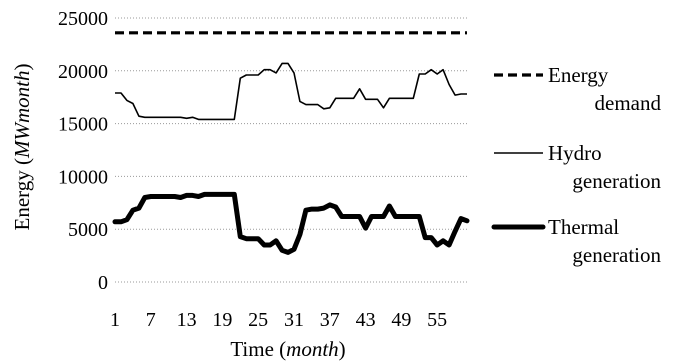 Image resolution: width=678 pixels, height=362 pixels. Describe the element at coordinates (83, 72) in the screenshot. I see `y-tick-label: 20000` at that location.